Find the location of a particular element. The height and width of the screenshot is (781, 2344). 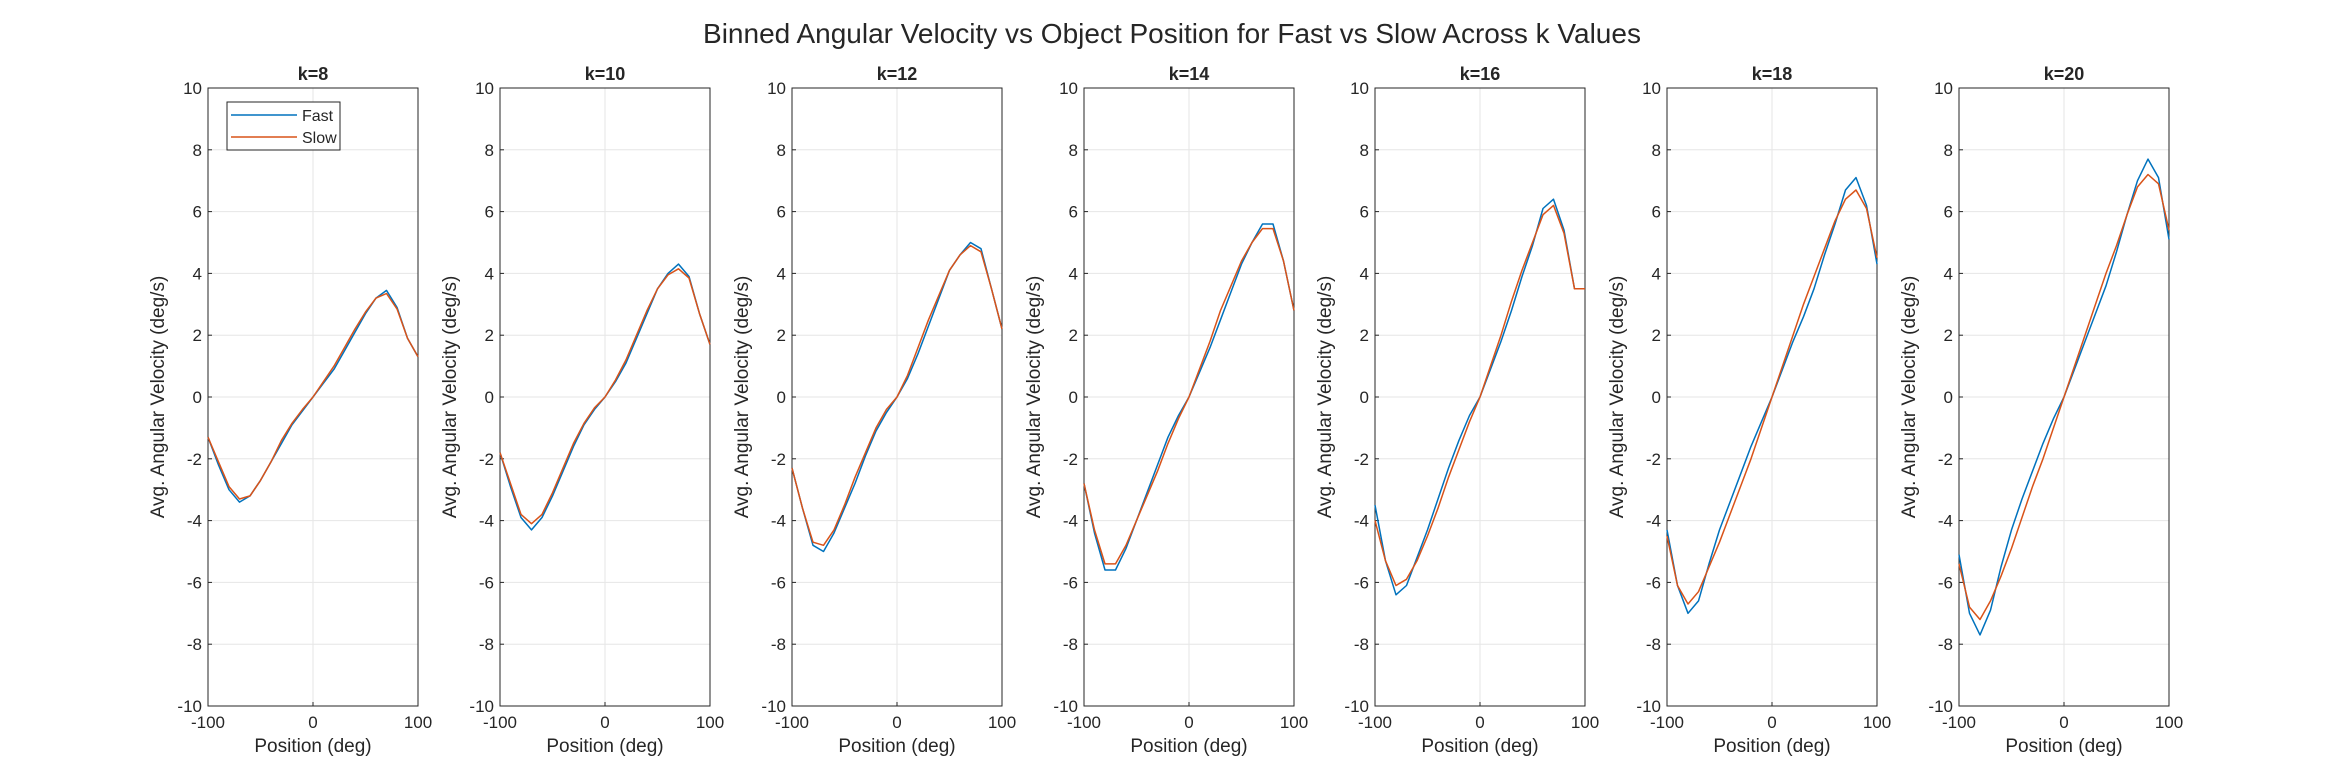

panel-4-title: k=14 is located at coordinates (1189, 74).